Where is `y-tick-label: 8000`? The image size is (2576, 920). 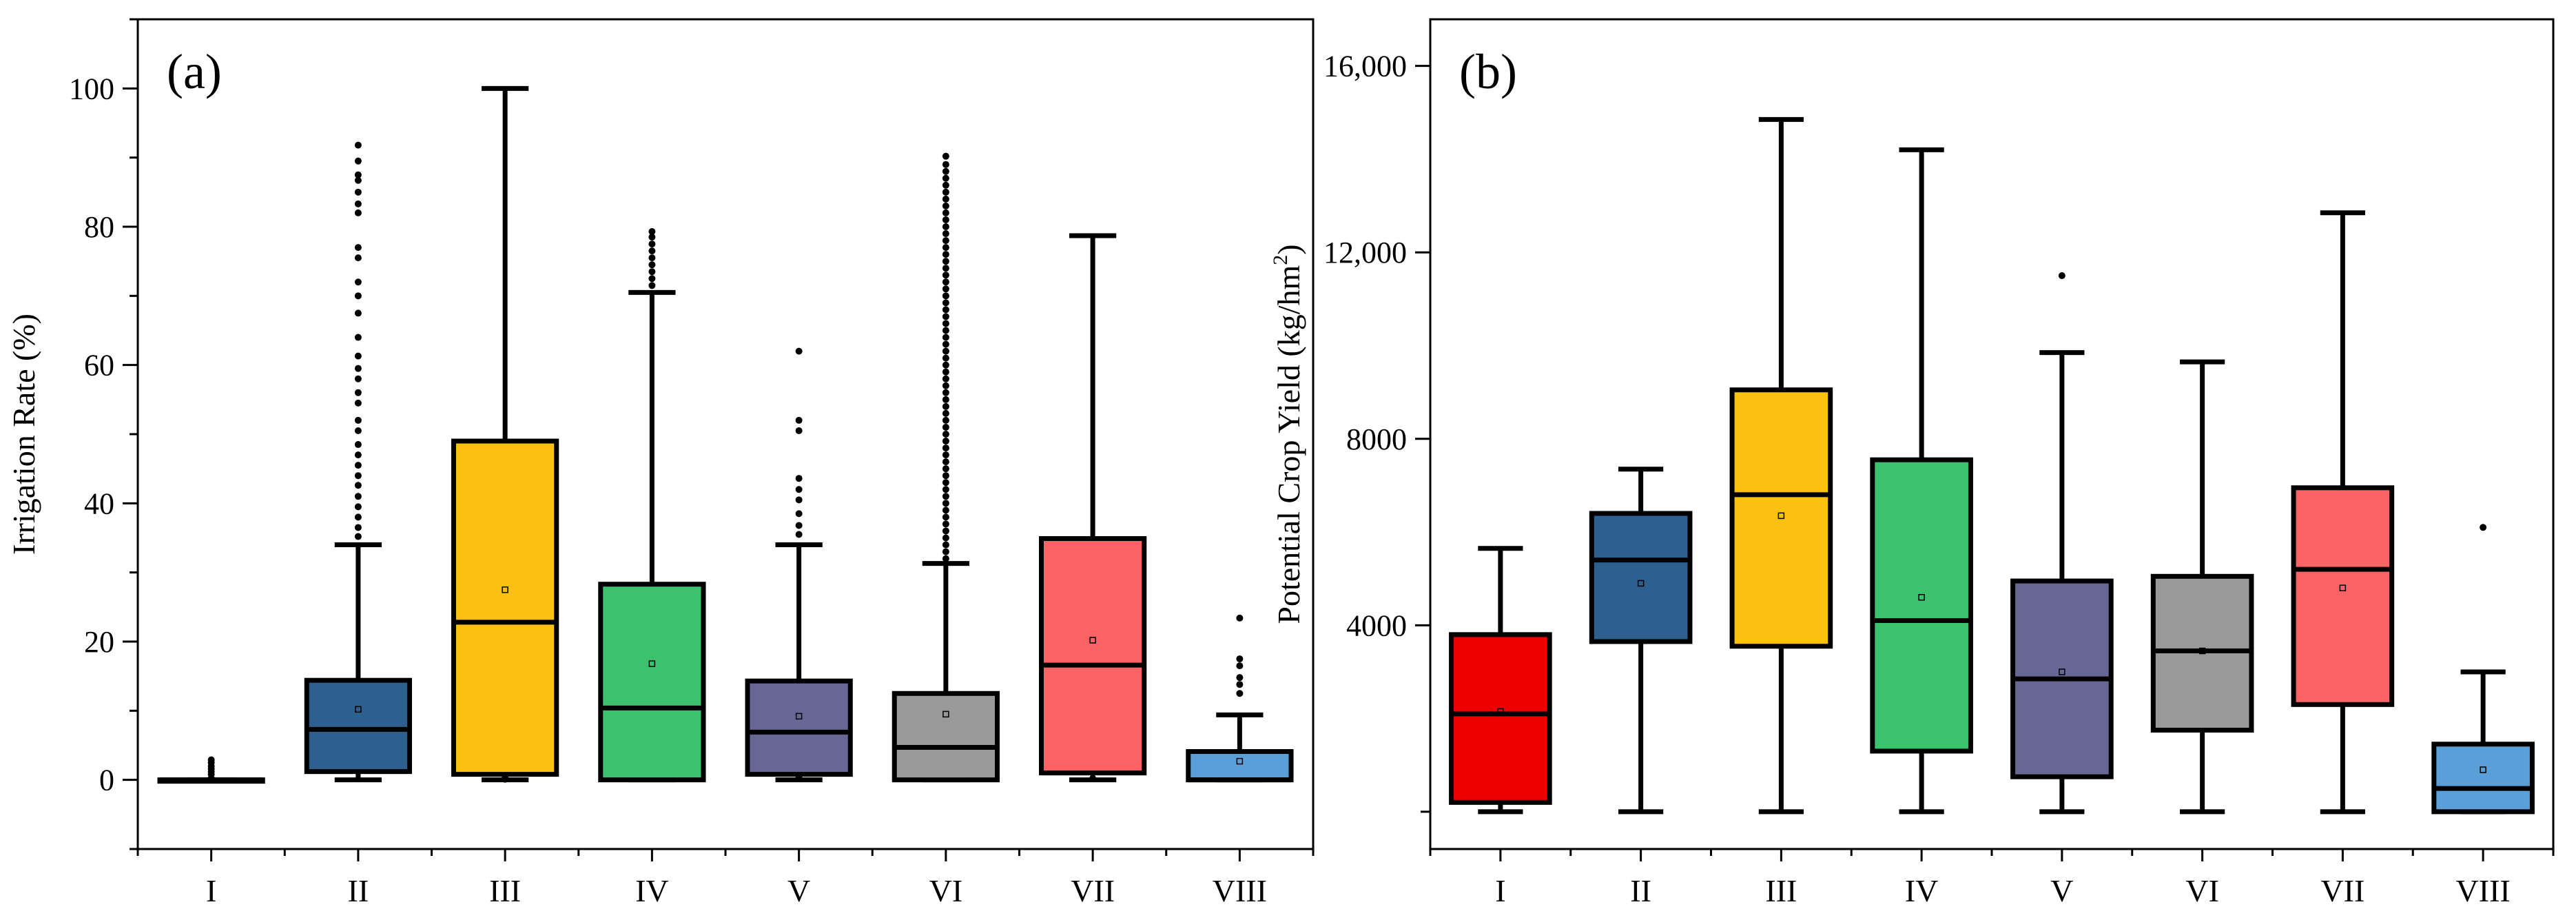 y-tick-label: 8000 is located at coordinates (1376, 439).